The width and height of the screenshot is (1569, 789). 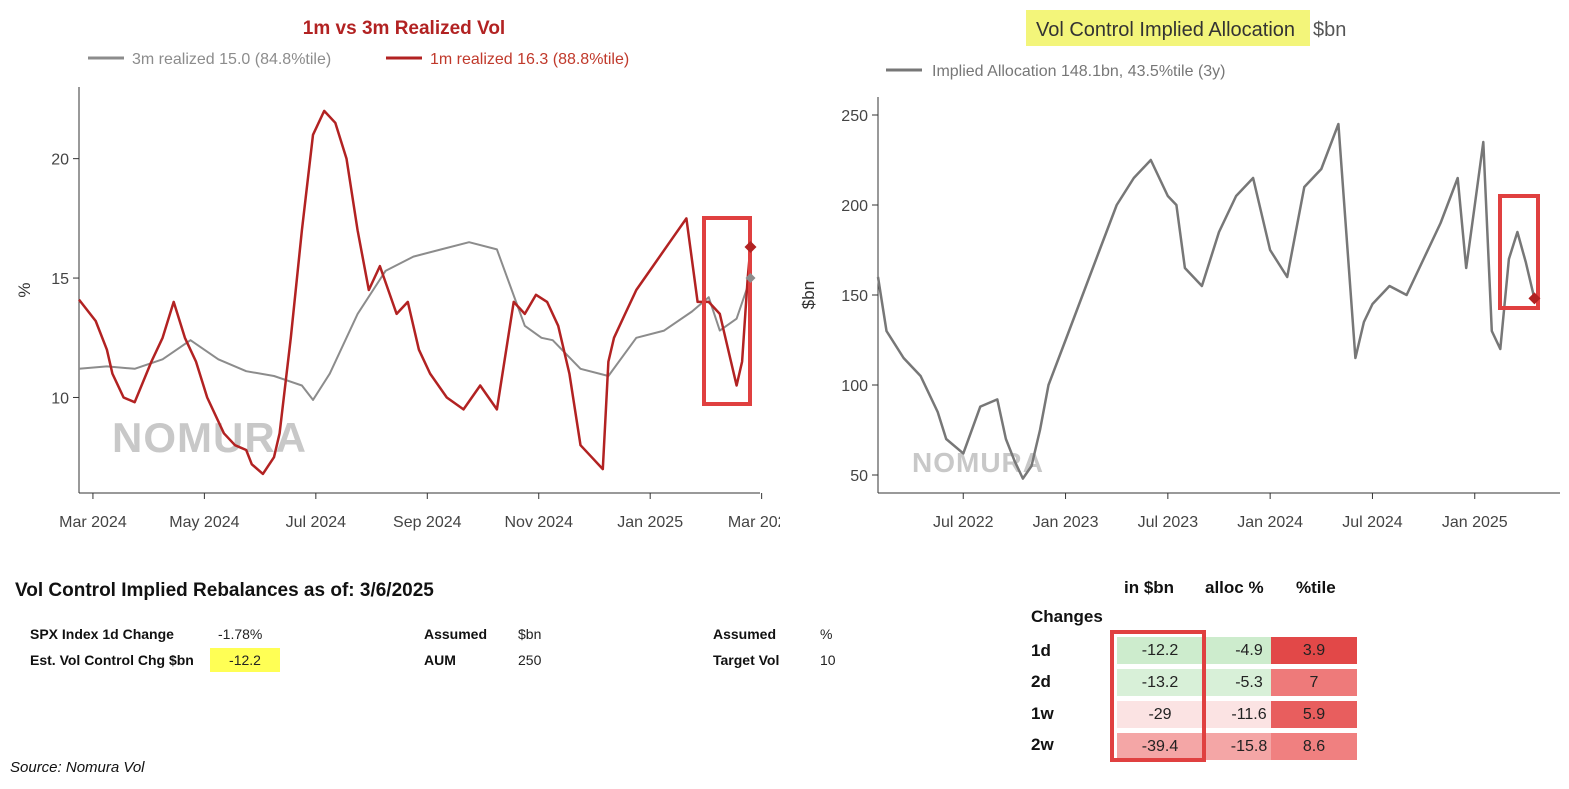 I want to click on x-tick-label: Nov 2024, so click(x=538, y=522).